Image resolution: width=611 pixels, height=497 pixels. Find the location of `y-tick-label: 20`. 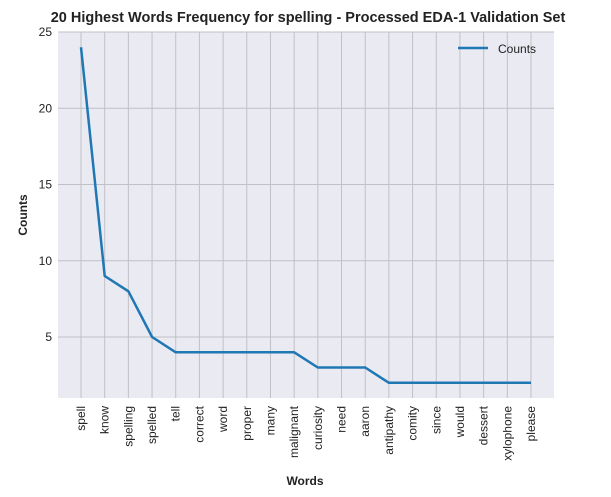

y-tick-label: 20 is located at coordinates (46, 108).